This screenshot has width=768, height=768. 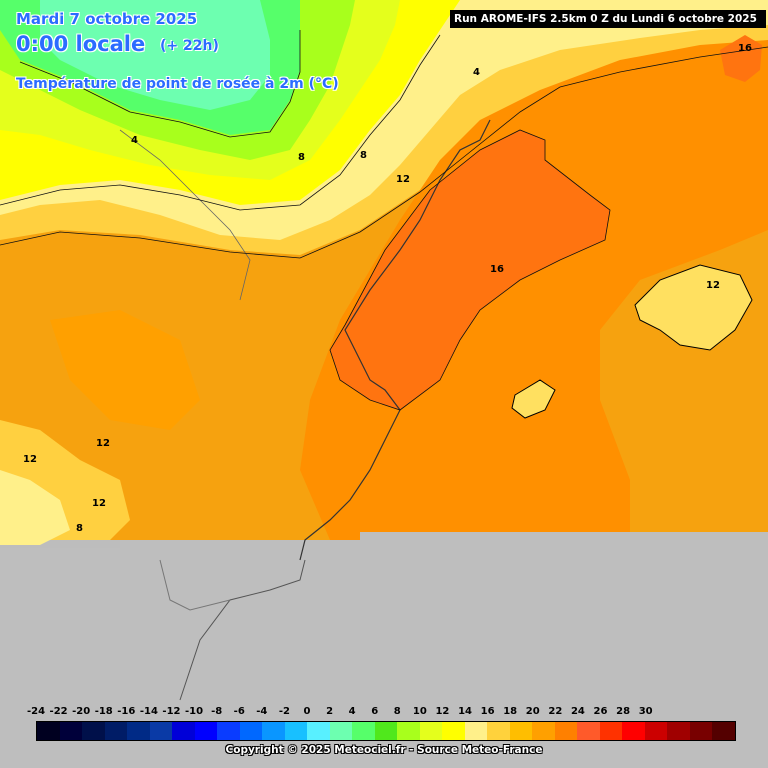 What do you see at coordinates (397, 711) in the screenshot?
I see `legend-tick-label: 8` at bounding box center [397, 711].